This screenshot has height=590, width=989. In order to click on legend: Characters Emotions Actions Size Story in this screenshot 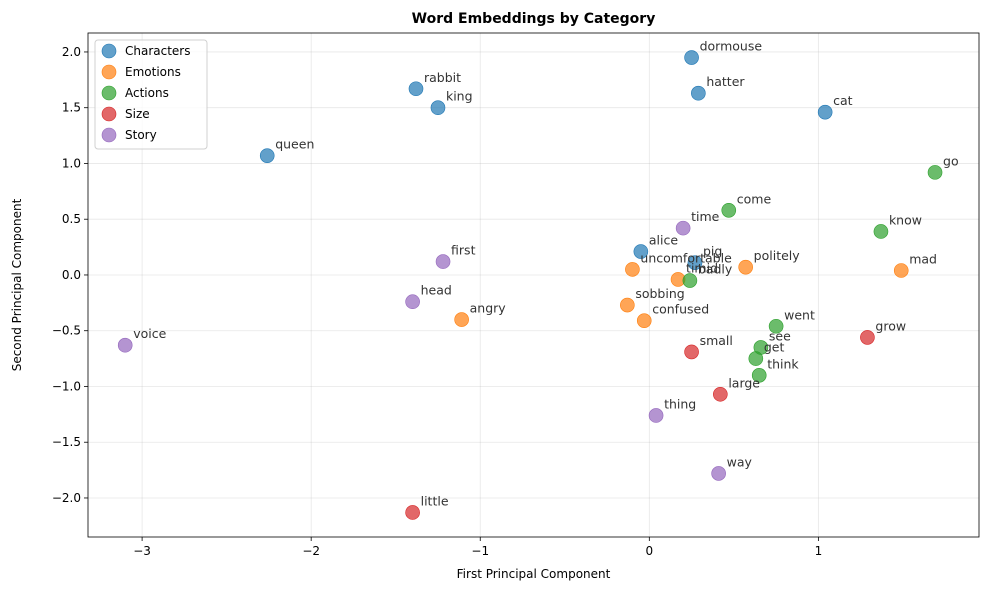, I will do `click(151, 94)`.